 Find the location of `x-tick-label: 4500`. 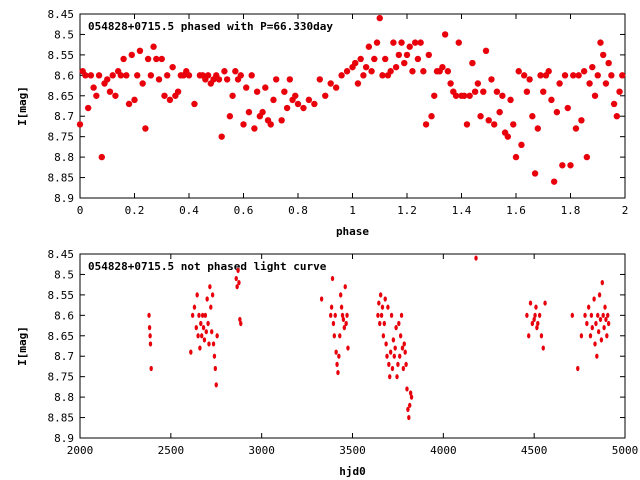

x-tick-label: 4500 is located at coordinates (534, 450).